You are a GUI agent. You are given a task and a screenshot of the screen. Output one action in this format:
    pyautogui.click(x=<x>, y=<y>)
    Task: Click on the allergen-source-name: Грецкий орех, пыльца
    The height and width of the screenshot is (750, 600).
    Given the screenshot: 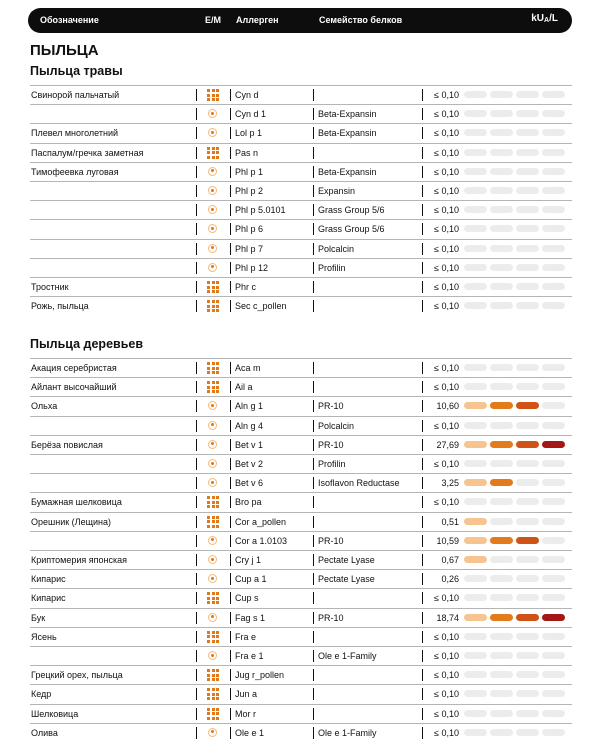 What is the action you would take?
    pyautogui.click(x=77, y=675)
    